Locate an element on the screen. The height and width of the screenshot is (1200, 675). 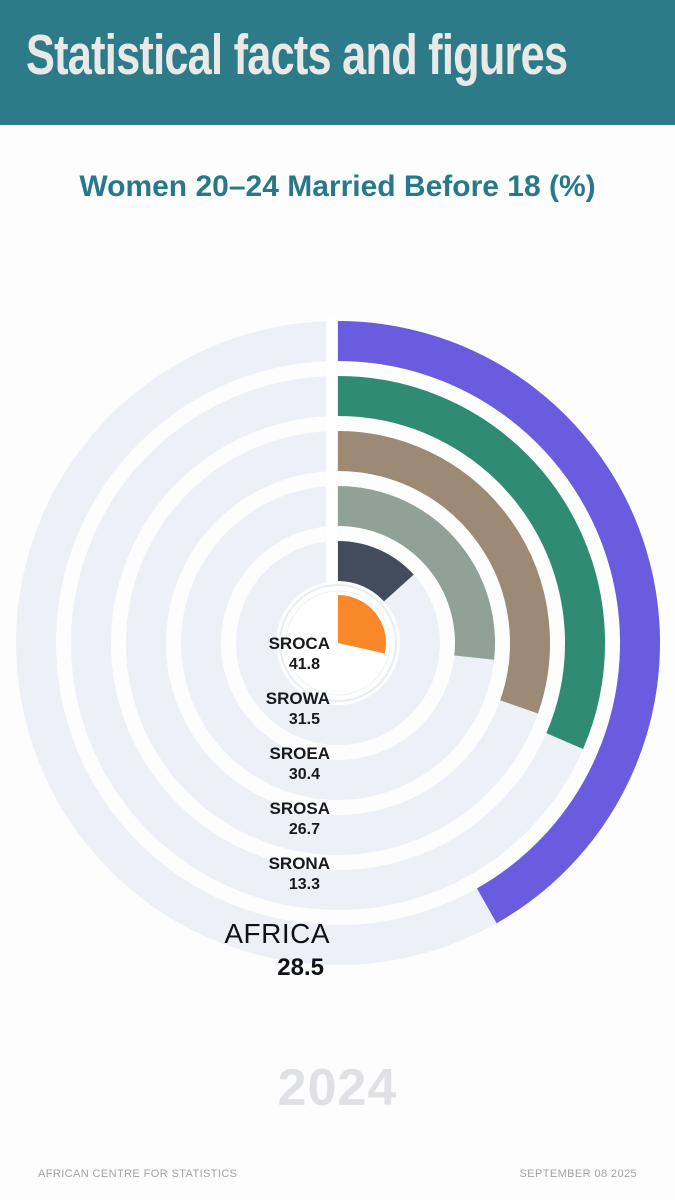
ring-label-sroca: SROCA 41.8 is located at coordinates (299, 654).